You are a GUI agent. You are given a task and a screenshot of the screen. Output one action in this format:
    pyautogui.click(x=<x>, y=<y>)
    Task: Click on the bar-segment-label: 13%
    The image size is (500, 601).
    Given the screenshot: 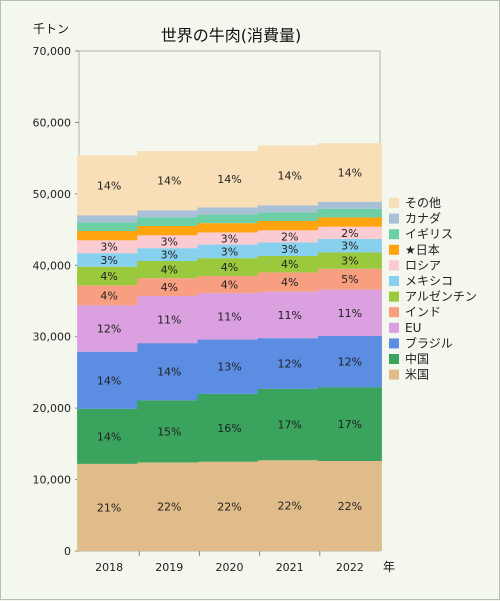 What is the action you would take?
    pyautogui.click(x=229, y=367)
    